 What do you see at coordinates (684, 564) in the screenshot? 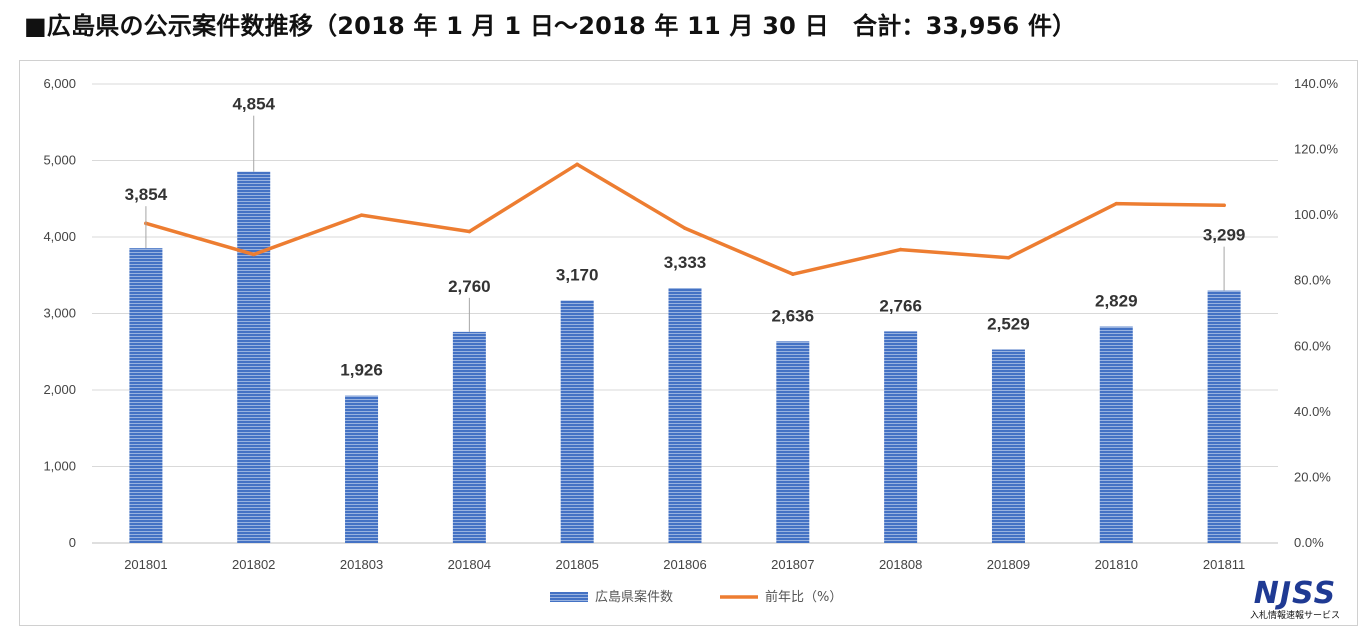
I see `x-tick-label: 201806` at bounding box center [684, 564].